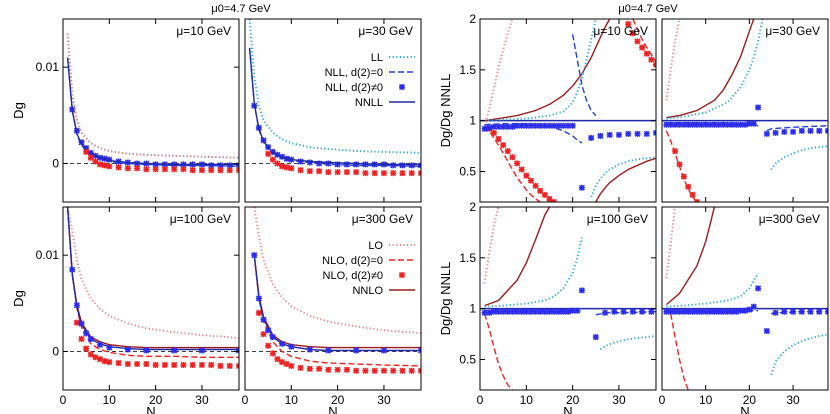  What do you see at coordinates (648, 9) in the screenshot?
I see `right-header: μ0=4.7 GeV` at bounding box center [648, 9].